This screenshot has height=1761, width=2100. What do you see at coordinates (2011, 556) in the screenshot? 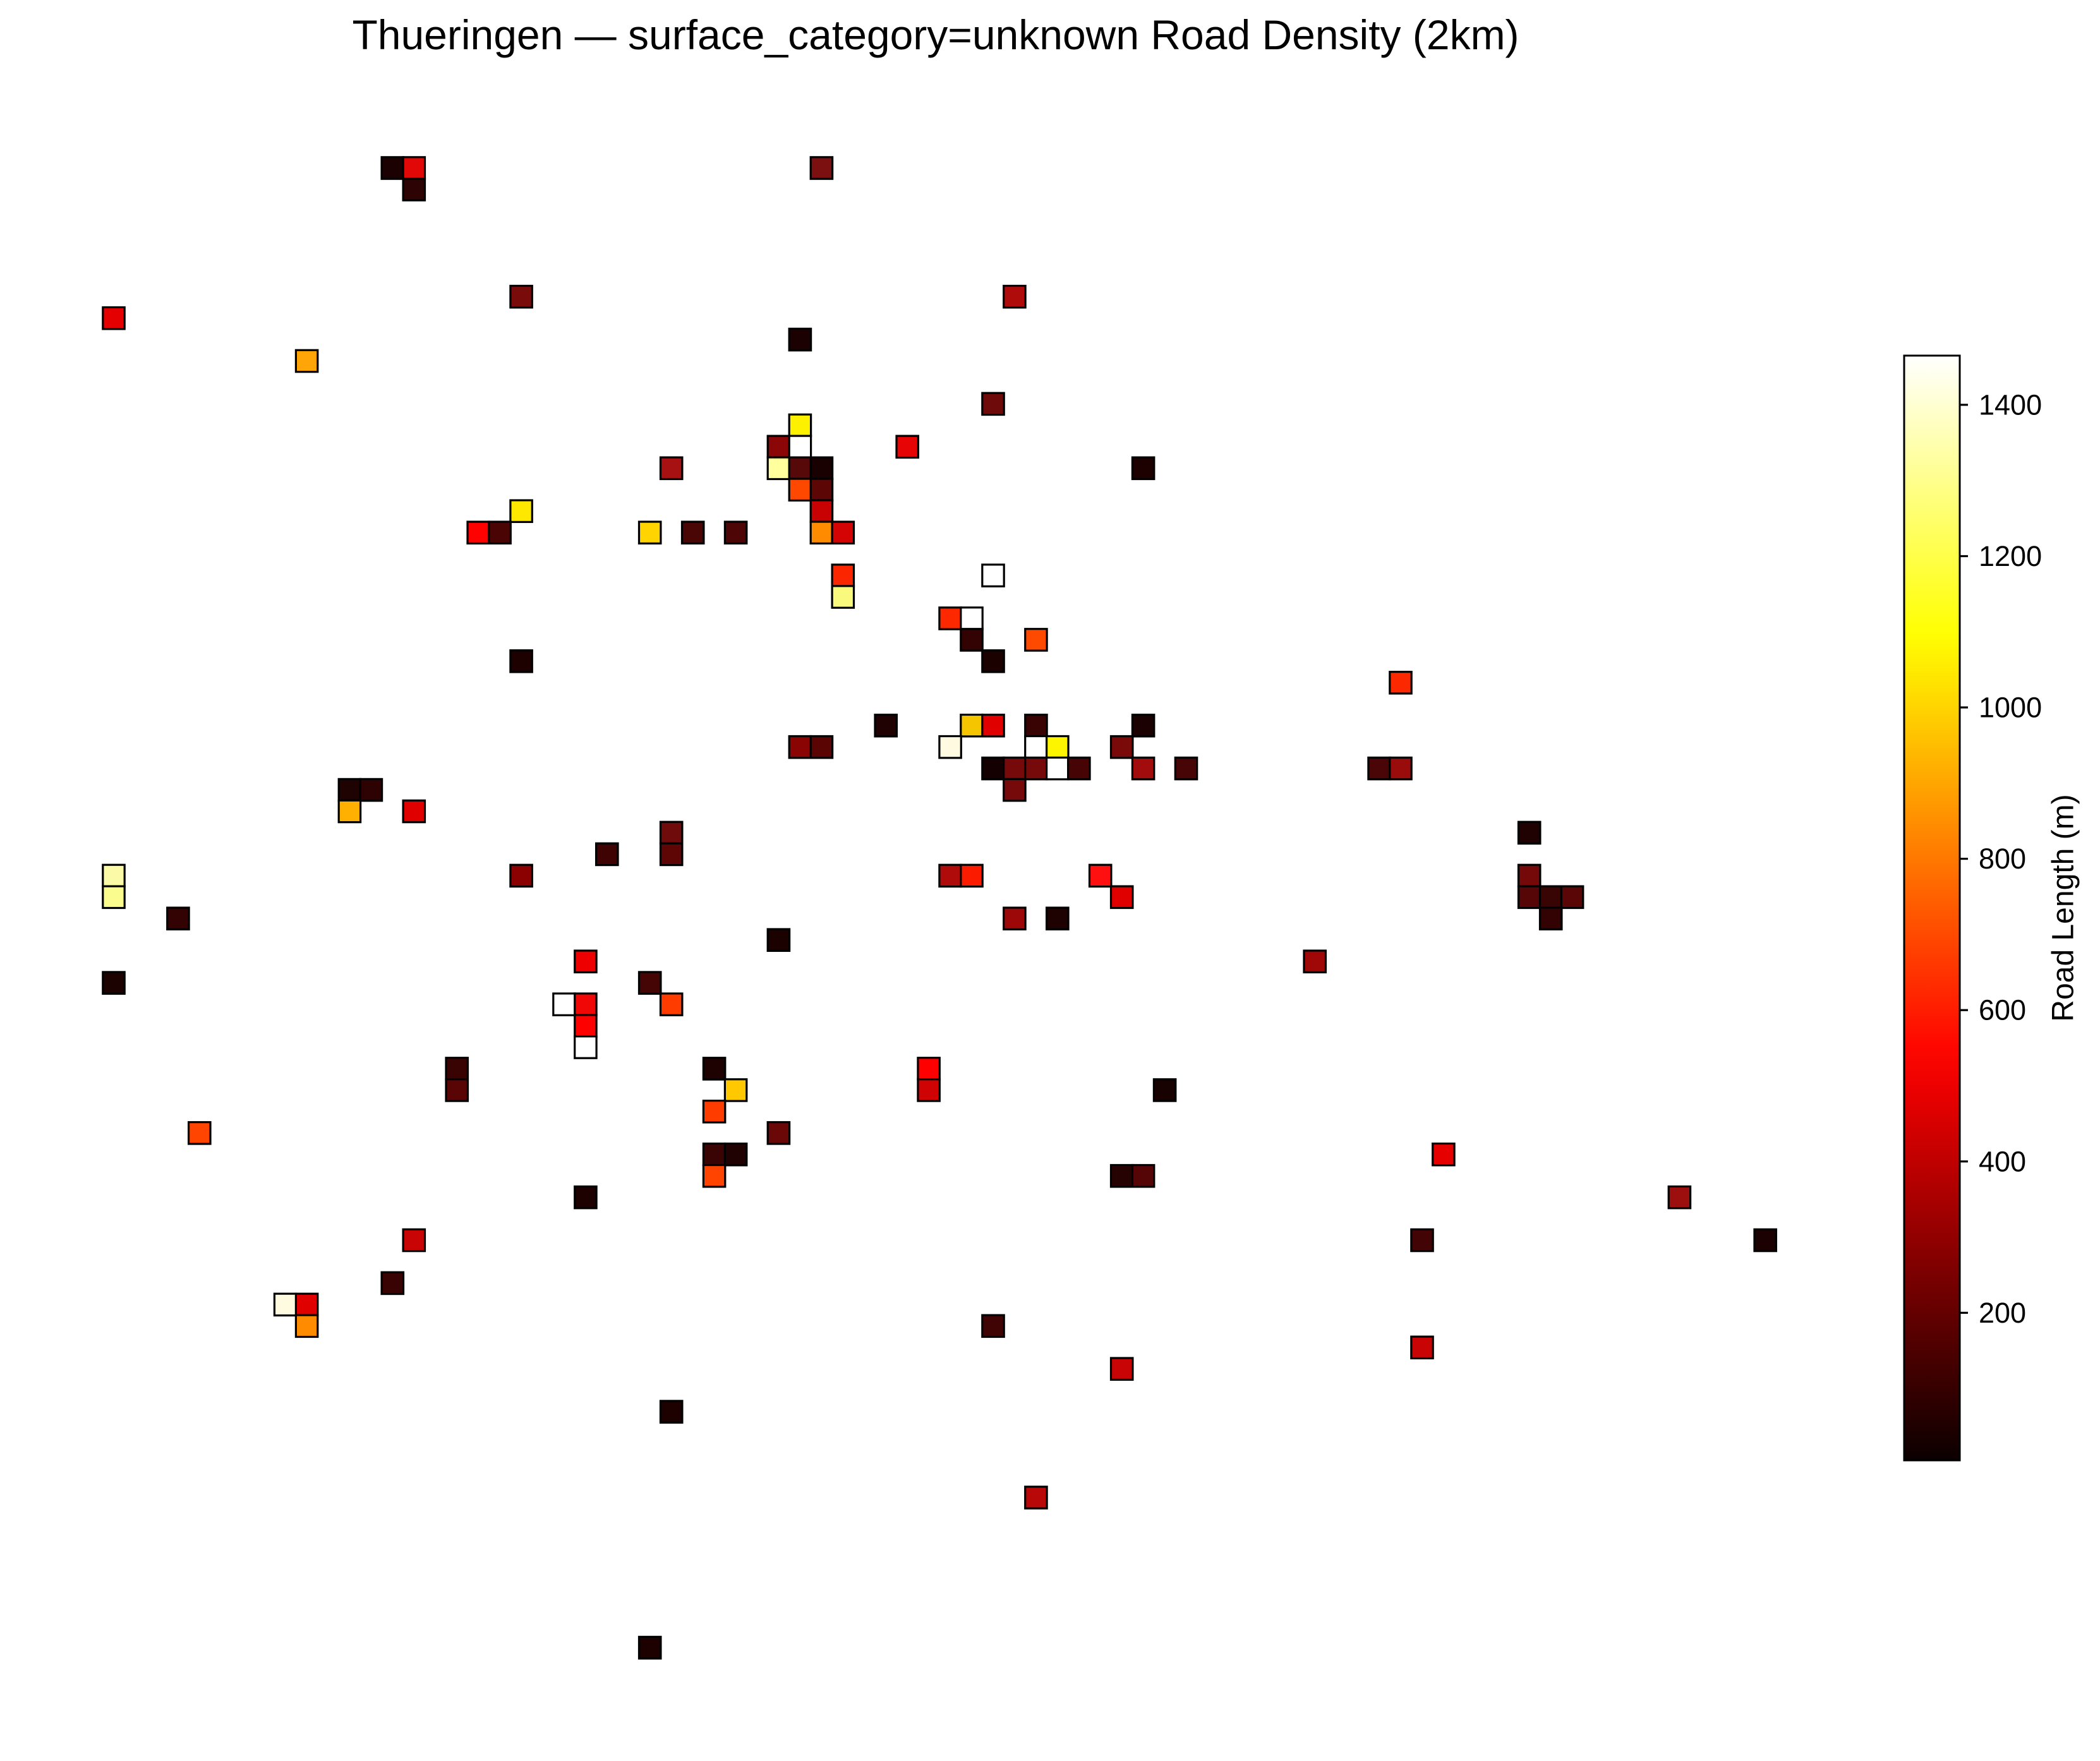
I see `svg-text: 1200` at bounding box center [2011, 556].